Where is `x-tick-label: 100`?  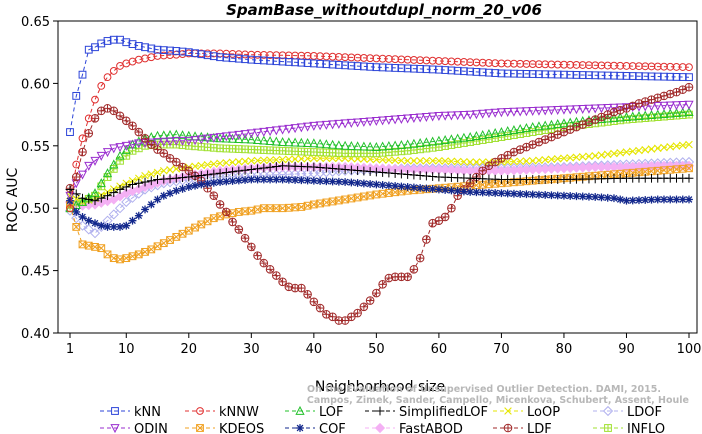 x-tick-label: 100 is located at coordinates (689, 349).